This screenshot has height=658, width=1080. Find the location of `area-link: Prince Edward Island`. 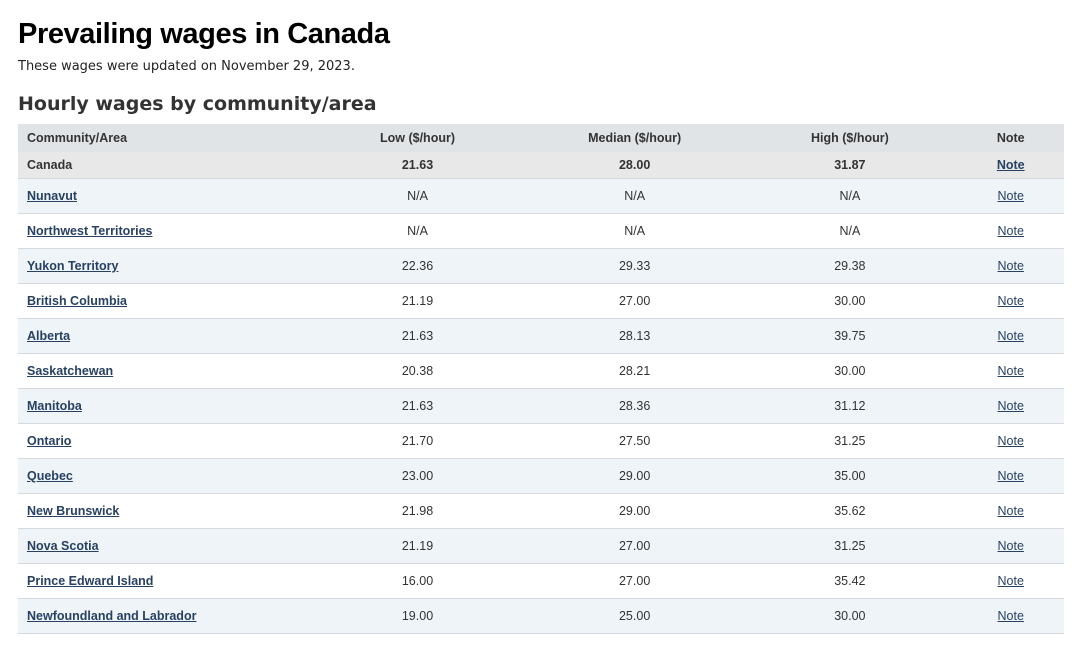

area-link: Prince Edward Island is located at coordinates (90, 581).